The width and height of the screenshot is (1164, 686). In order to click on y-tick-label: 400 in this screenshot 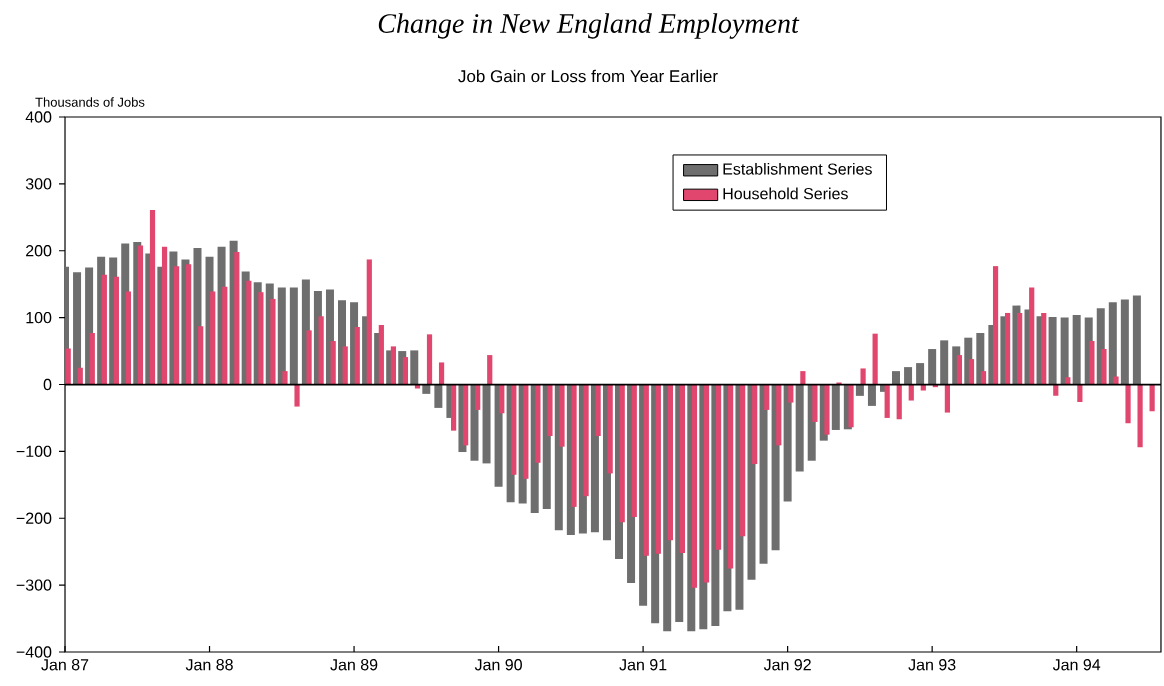, I will do `click(38, 117)`.